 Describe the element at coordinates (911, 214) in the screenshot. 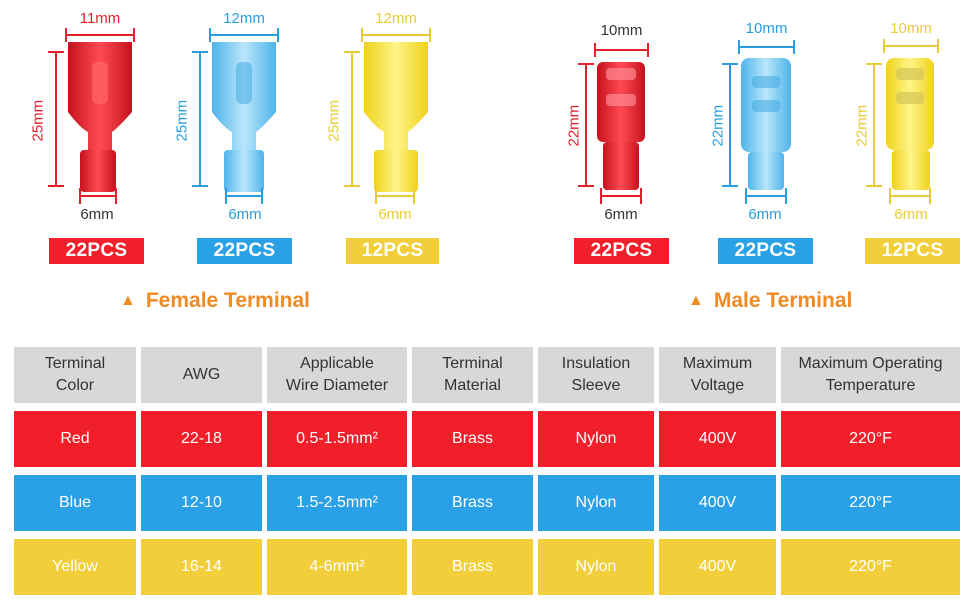

I see `male-yellow-bottom-dim: 6mm` at that location.